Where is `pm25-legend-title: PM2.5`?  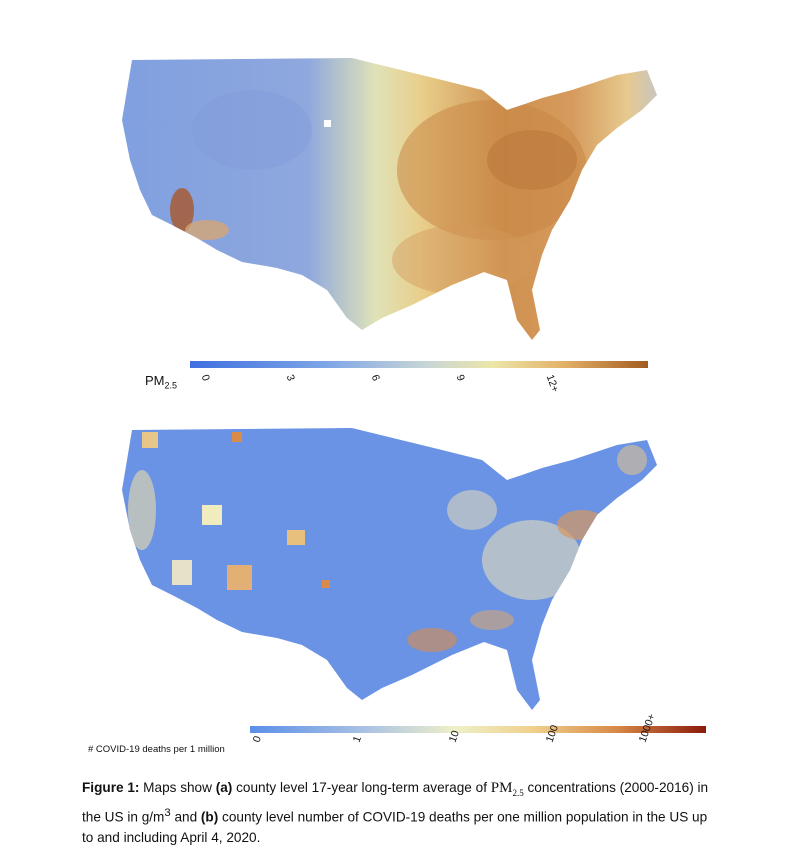 pm25-legend-title: PM2.5 is located at coordinates (161, 382).